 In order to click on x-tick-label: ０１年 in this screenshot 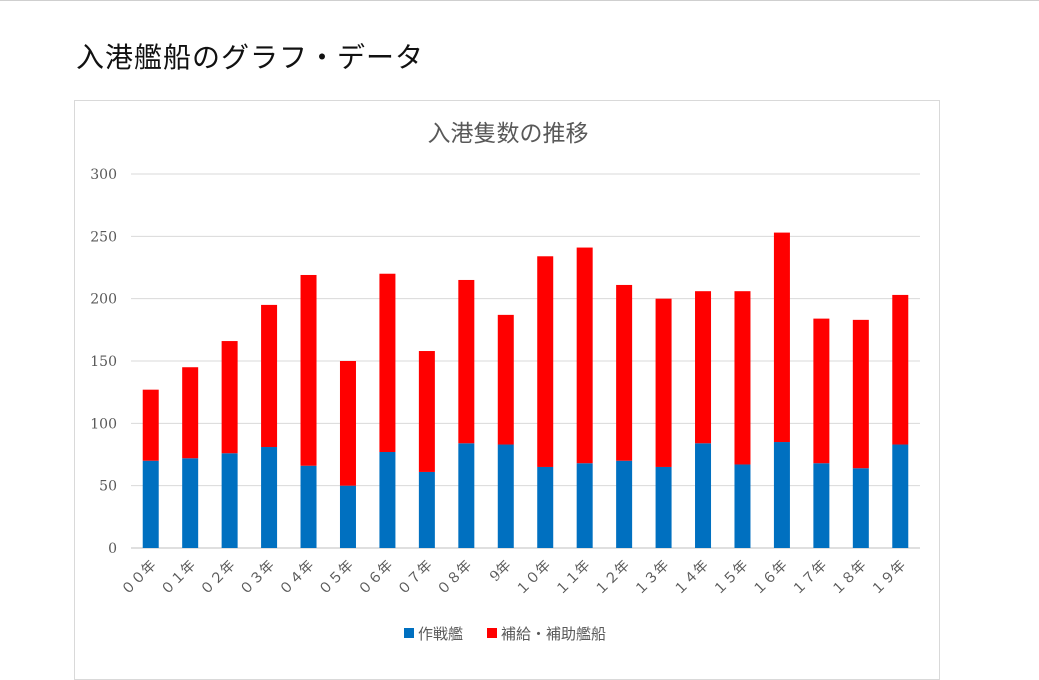, I will do `click(178, 578)`.